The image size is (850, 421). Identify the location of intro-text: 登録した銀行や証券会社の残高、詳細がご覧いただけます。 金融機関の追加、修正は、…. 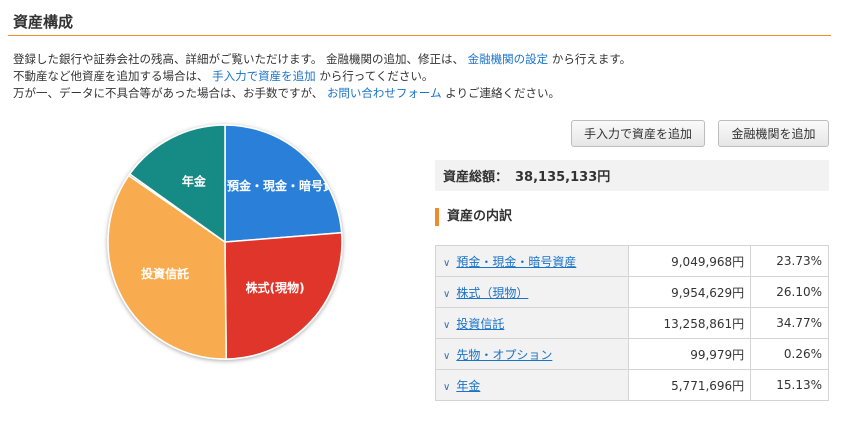
(322, 76).